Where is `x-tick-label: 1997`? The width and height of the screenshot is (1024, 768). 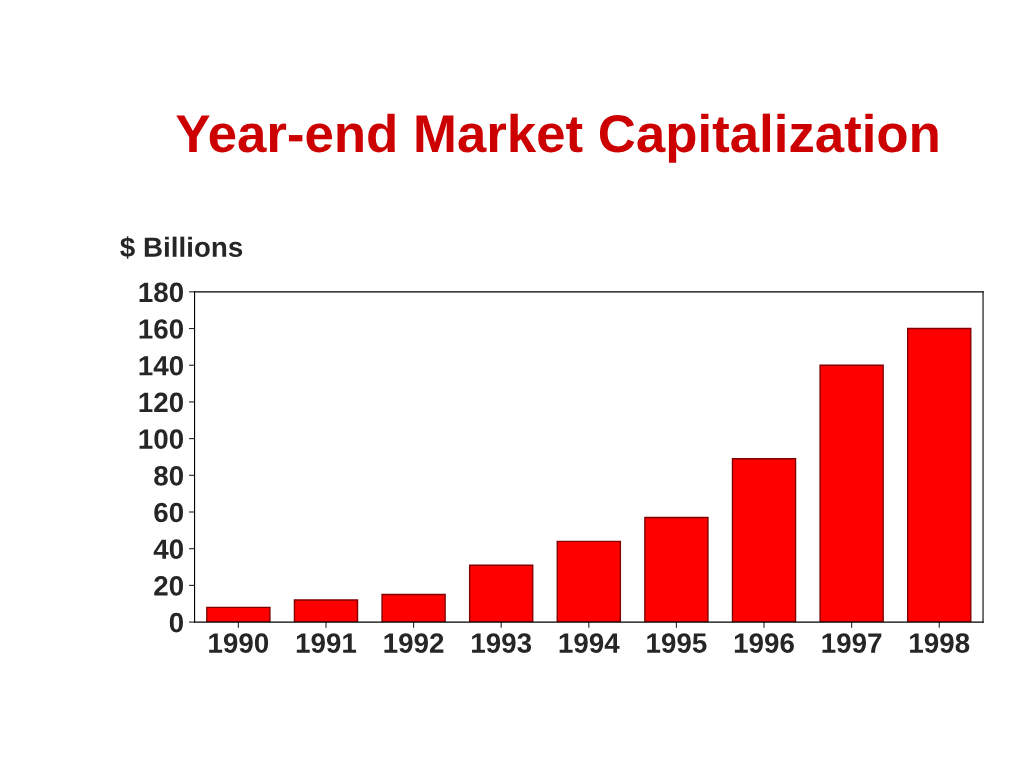 x-tick-label: 1997 is located at coordinates (852, 643).